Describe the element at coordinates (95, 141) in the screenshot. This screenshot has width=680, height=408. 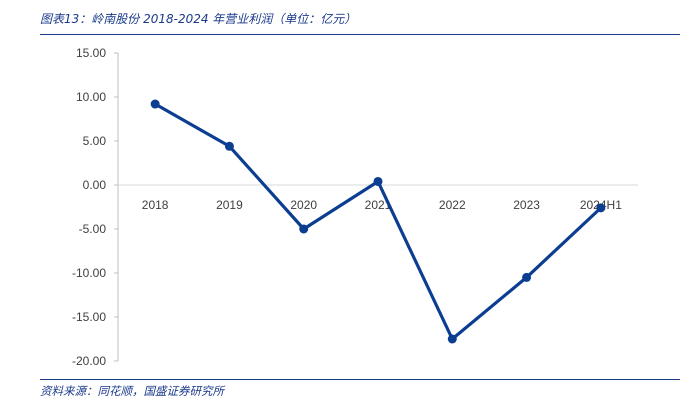
I see `y-tick-label: 5.00` at that location.